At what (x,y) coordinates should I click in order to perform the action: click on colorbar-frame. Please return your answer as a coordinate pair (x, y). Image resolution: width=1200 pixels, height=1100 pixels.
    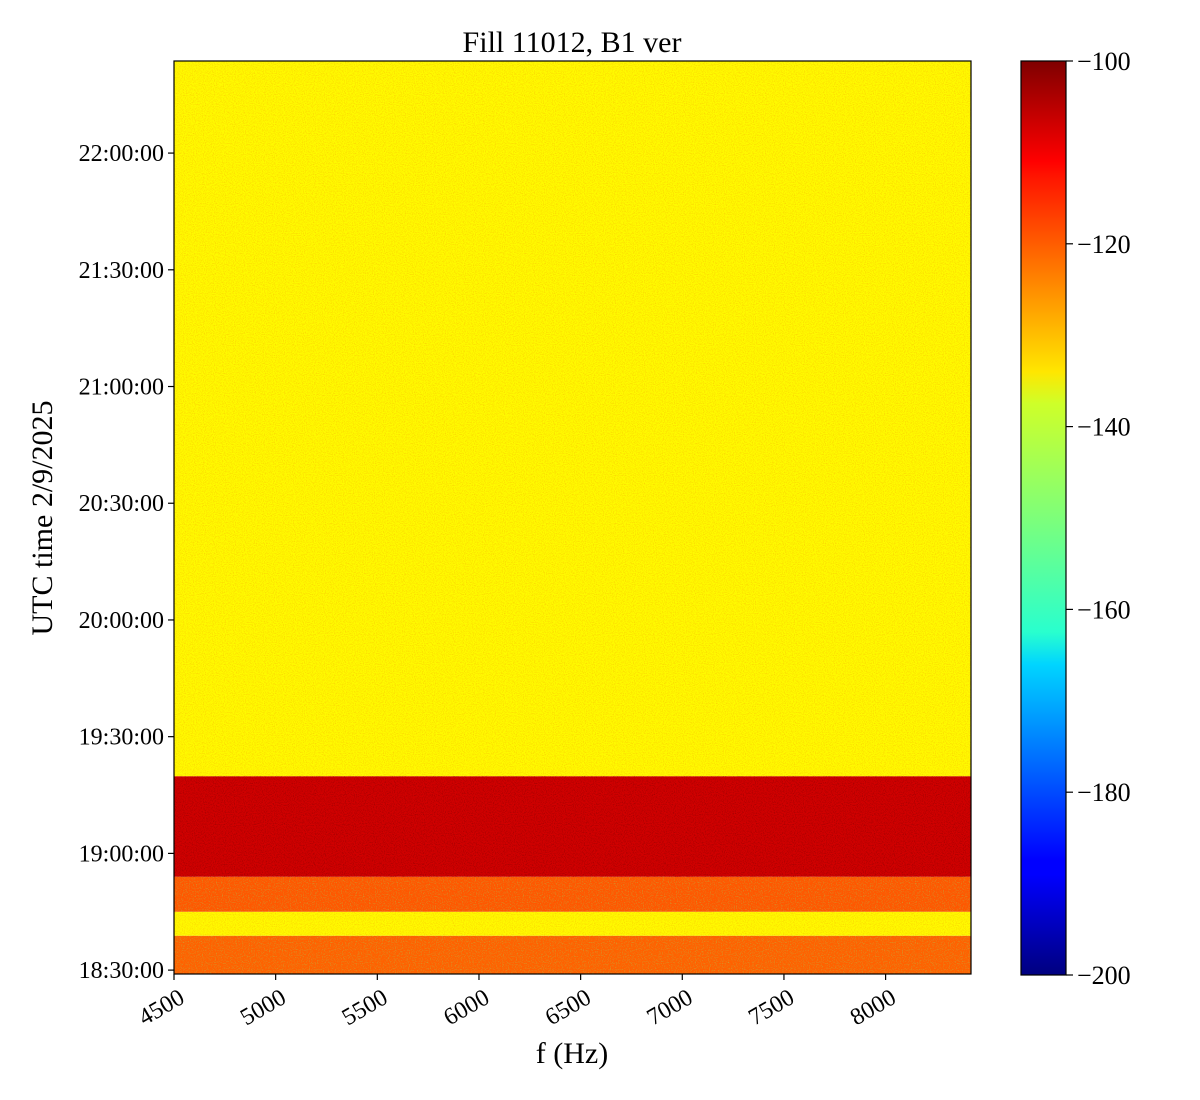
    Looking at the image, I should click on (1043, 518).